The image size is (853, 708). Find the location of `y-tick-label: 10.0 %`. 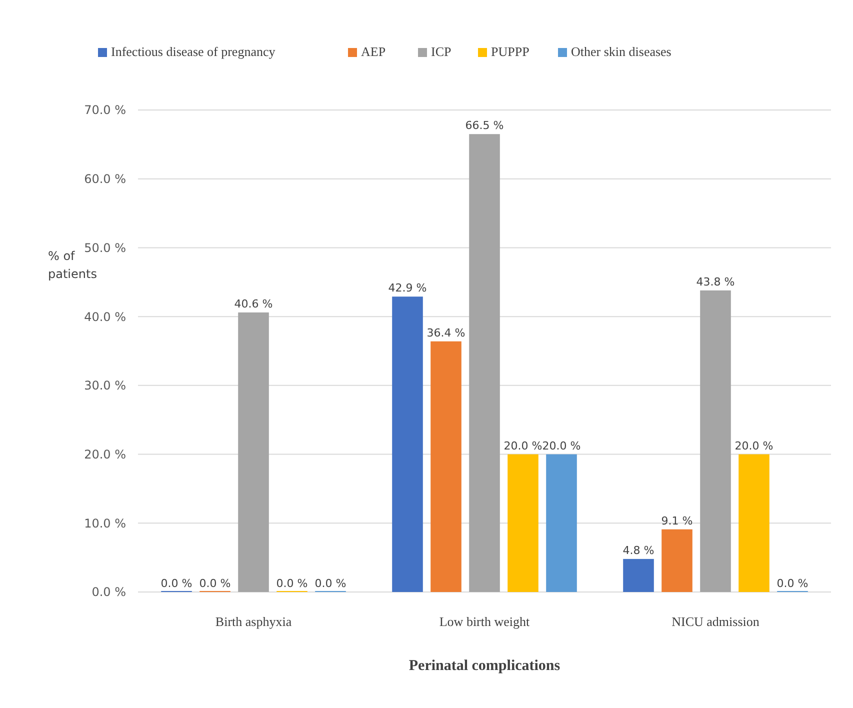

y-tick-label: 10.0 % is located at coordinates (105, 523).